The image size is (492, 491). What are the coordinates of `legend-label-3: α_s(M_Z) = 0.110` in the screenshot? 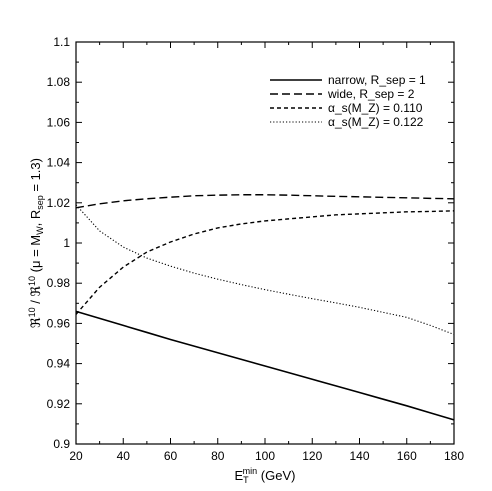 It's located at (375, 108).